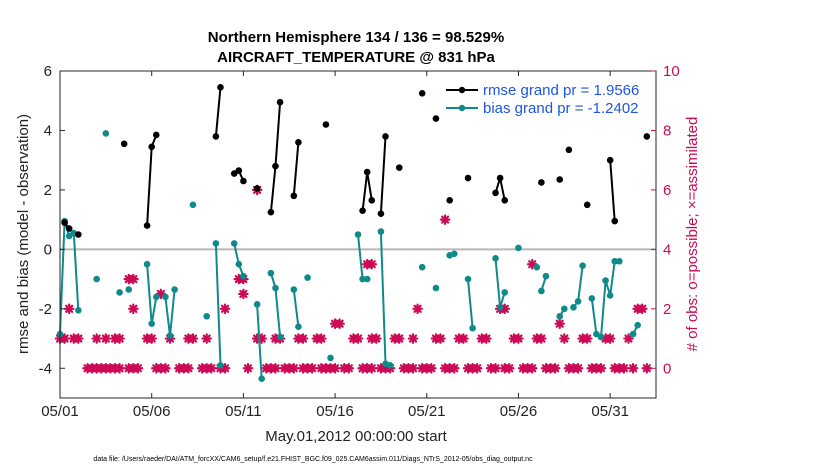  What do you see at coordinates (23, 234) in the screenshot?
I see `y-axis-label: rmse and bias (model - observation)` at bounding box center [23, 234].